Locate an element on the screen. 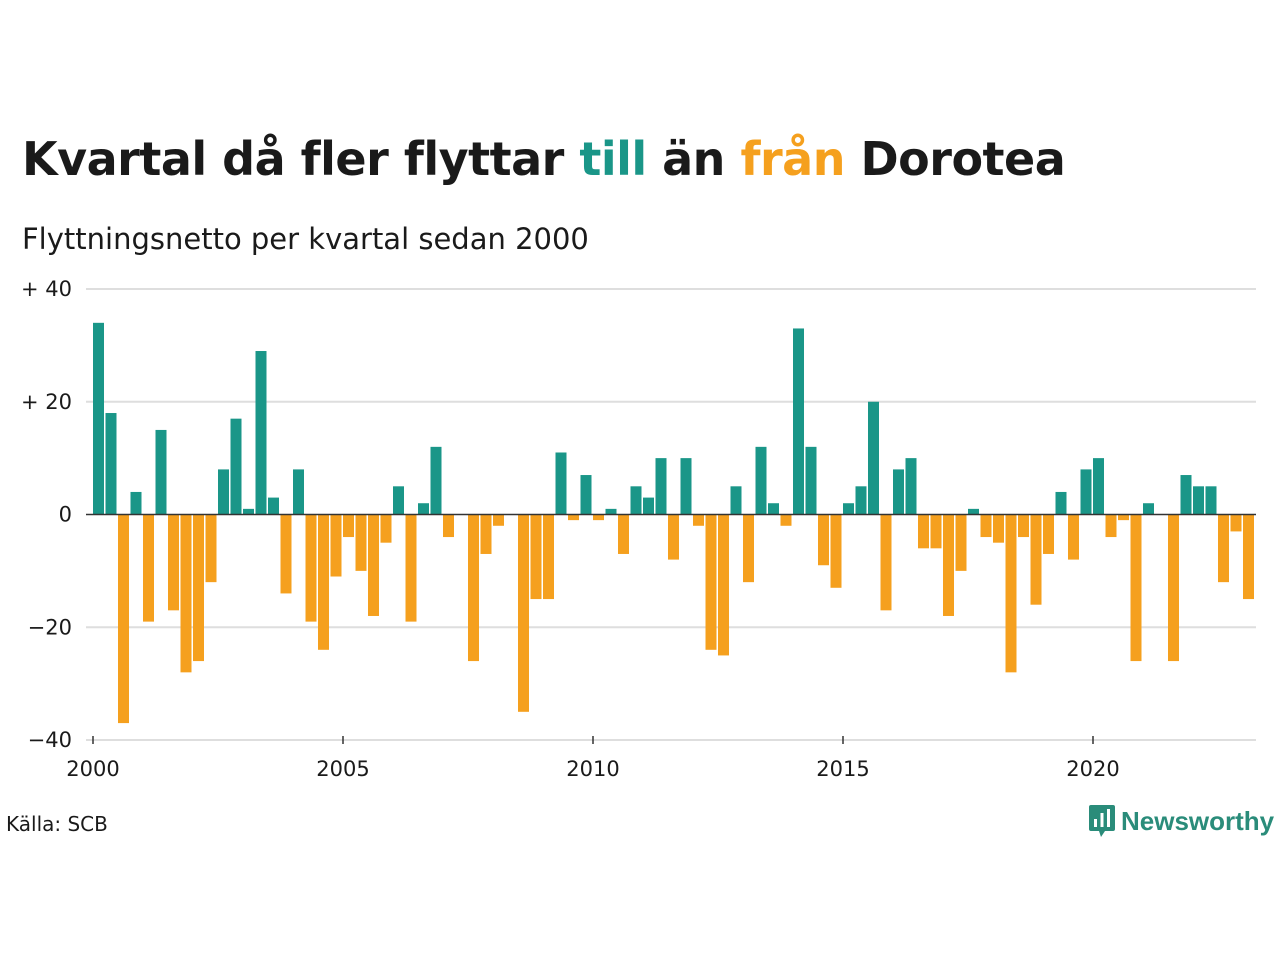 This screenshot has height=960, width=1280. brand-name: Newsworthy is located at coordinates (1198, 820).